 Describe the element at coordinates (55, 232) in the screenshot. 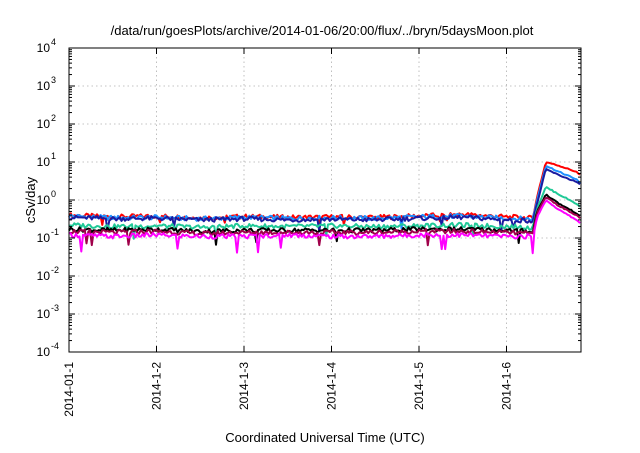

I see `y-tick-exponent: -1` at that location.